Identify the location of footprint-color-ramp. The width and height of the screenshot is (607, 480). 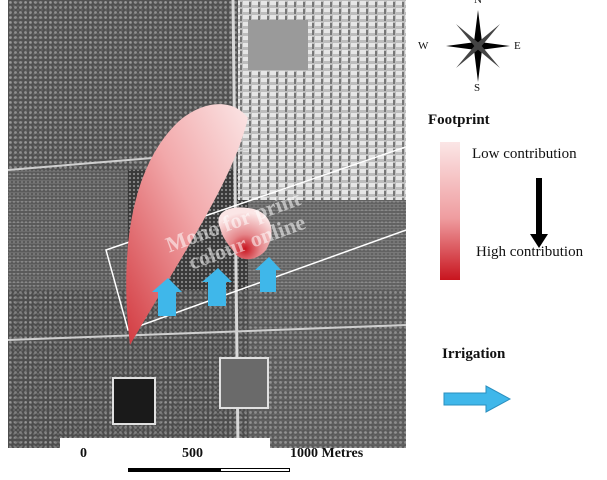
(450, 211).